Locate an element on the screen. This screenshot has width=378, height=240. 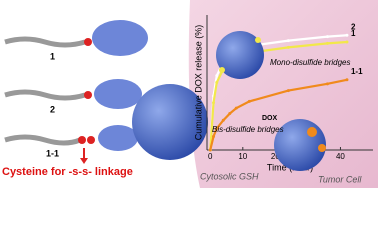
molecule-label: 1 is located at coordinates (52, 56).